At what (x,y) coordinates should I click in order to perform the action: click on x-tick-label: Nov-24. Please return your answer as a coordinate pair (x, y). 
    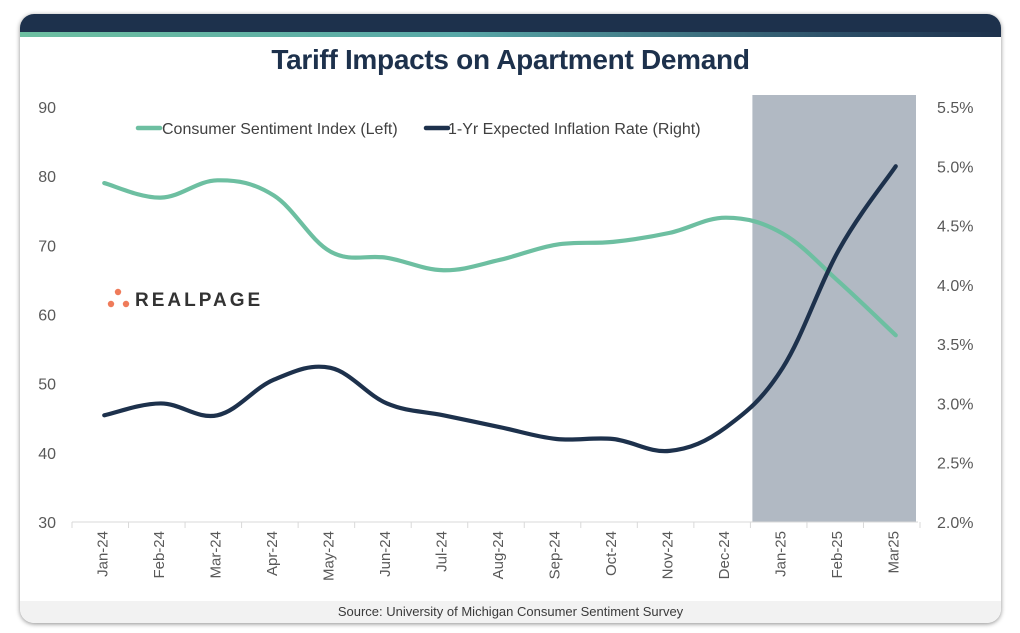
    Looking at the image, I should click on (668, 555).